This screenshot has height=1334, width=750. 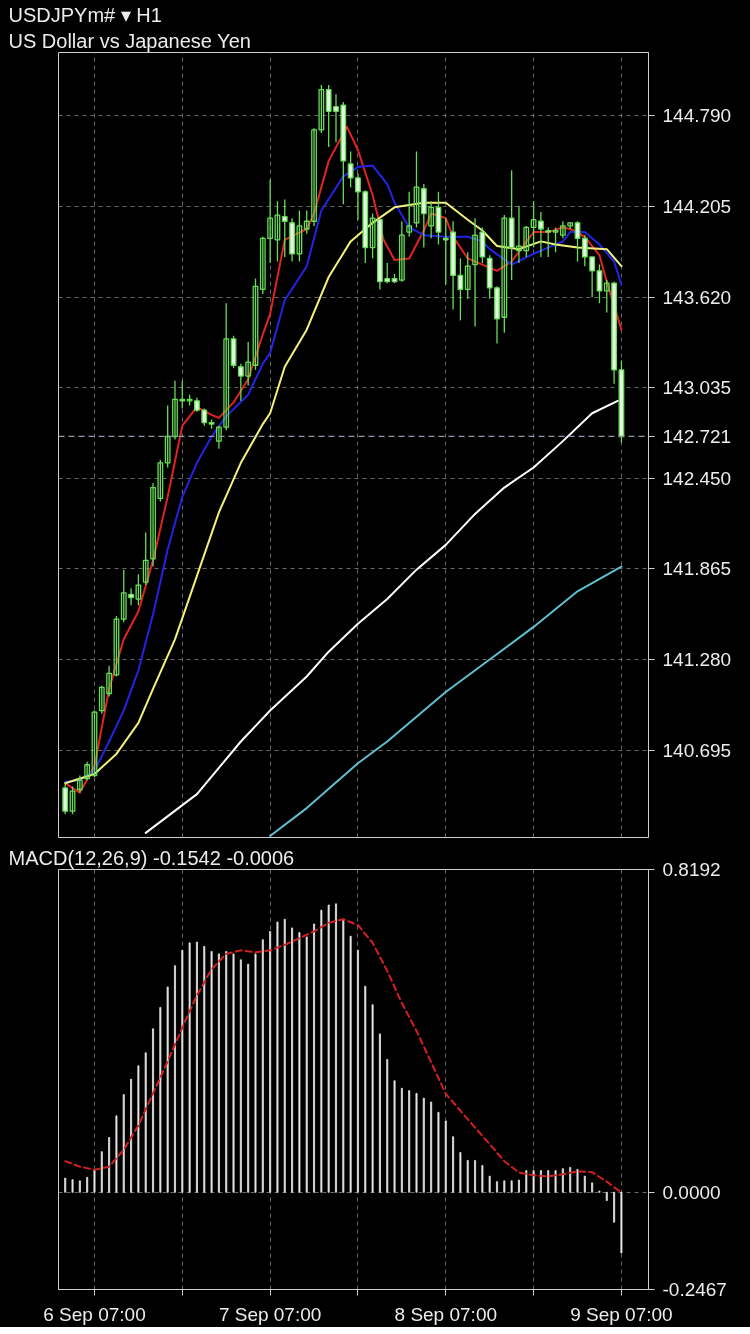 What do you see at coordinates (697, 478) in the screenshot?
I see `y-tick-label: 142.450` at bounding box center [697, 478].